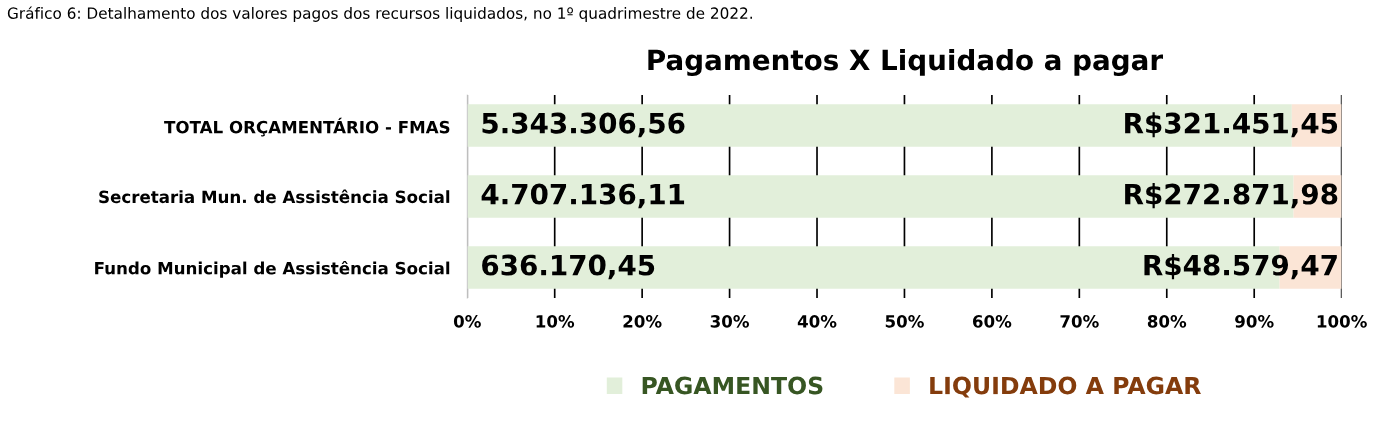  Describe the element at coordinates (1231, 125) in the screenshot. I see `annotation: R$321.451,45` at that location.